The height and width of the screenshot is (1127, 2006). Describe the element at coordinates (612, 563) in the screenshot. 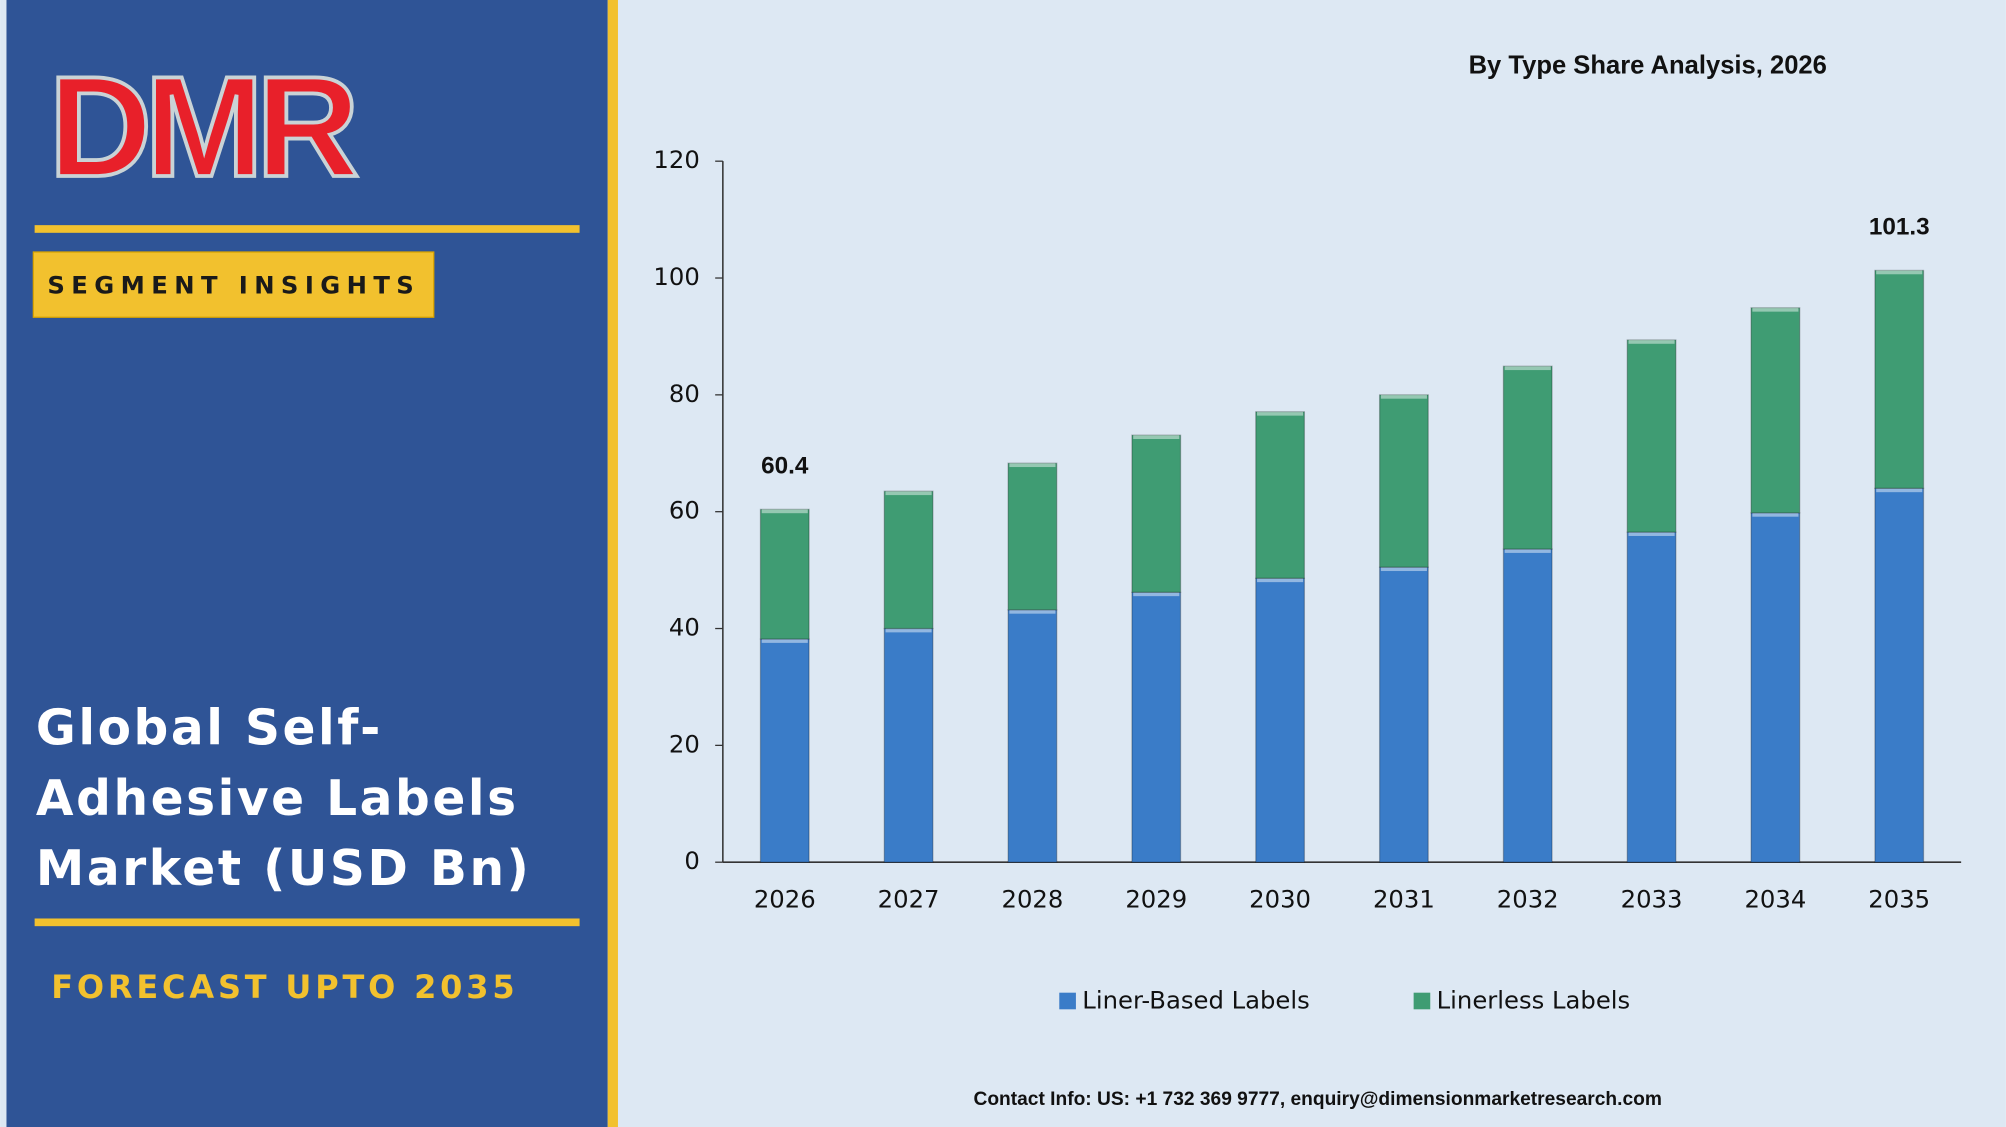

I see `sidebar-stripe` at that location.